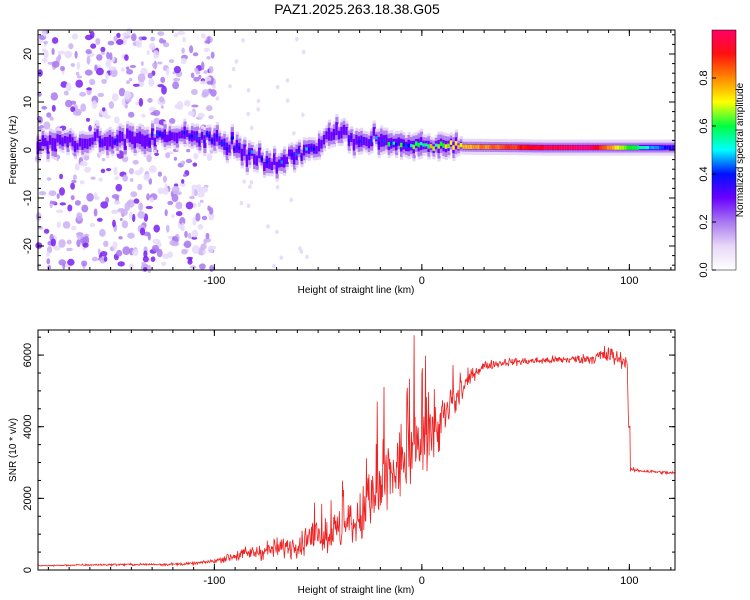  Describe the element at coordinates (704, 269) in the screenshot. I see `colorbar-tick-label: 0.0` at that location.